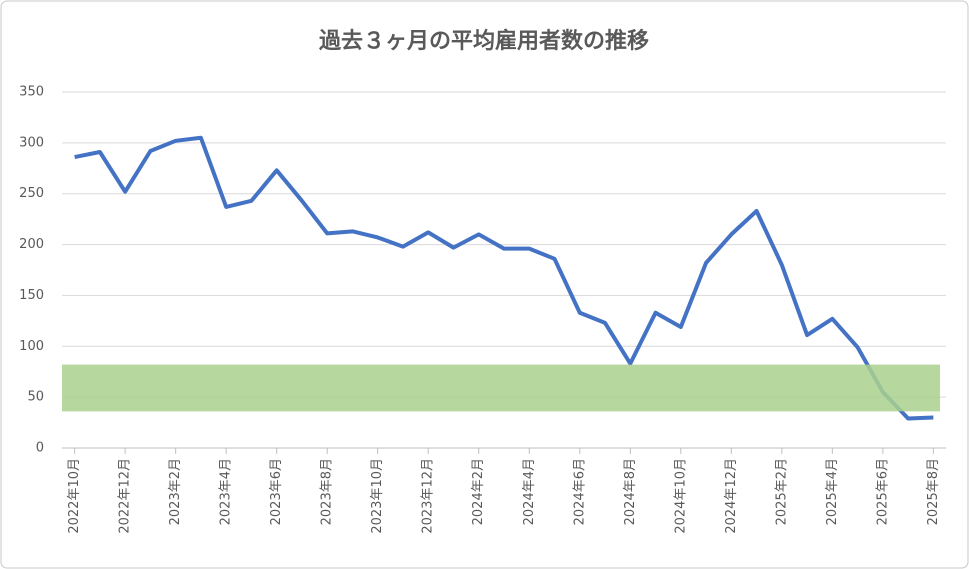 The height and width of the screenshot is (569, 969). I want to click on x-tick-label: 2025年8月, so click(933, 491).